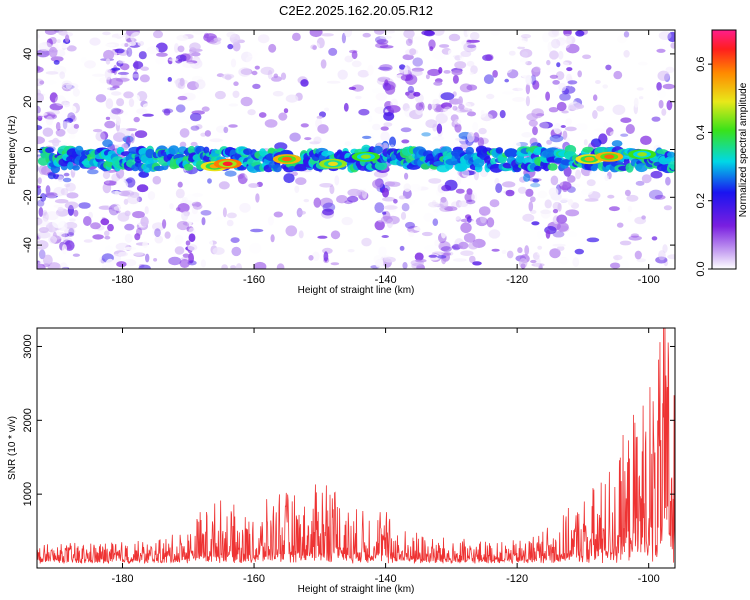  Describe the element at coordinates (28, 54) in the screenshot. I see `y-tick-label: 40` at that location.